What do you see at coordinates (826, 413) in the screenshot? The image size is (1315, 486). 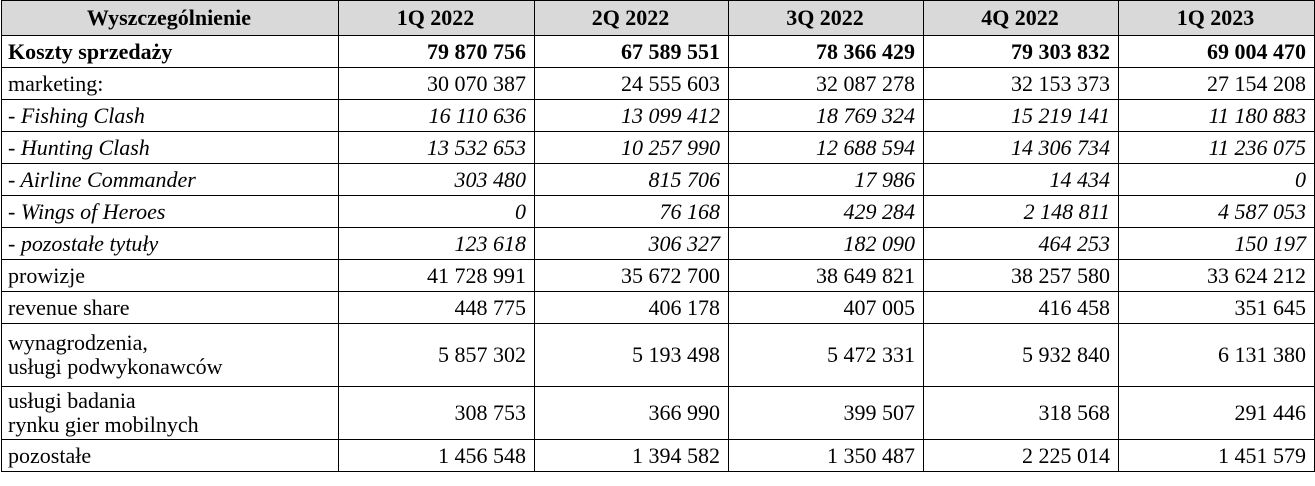 I see `value-cell: 399 507` at bounding box center [826, 413].